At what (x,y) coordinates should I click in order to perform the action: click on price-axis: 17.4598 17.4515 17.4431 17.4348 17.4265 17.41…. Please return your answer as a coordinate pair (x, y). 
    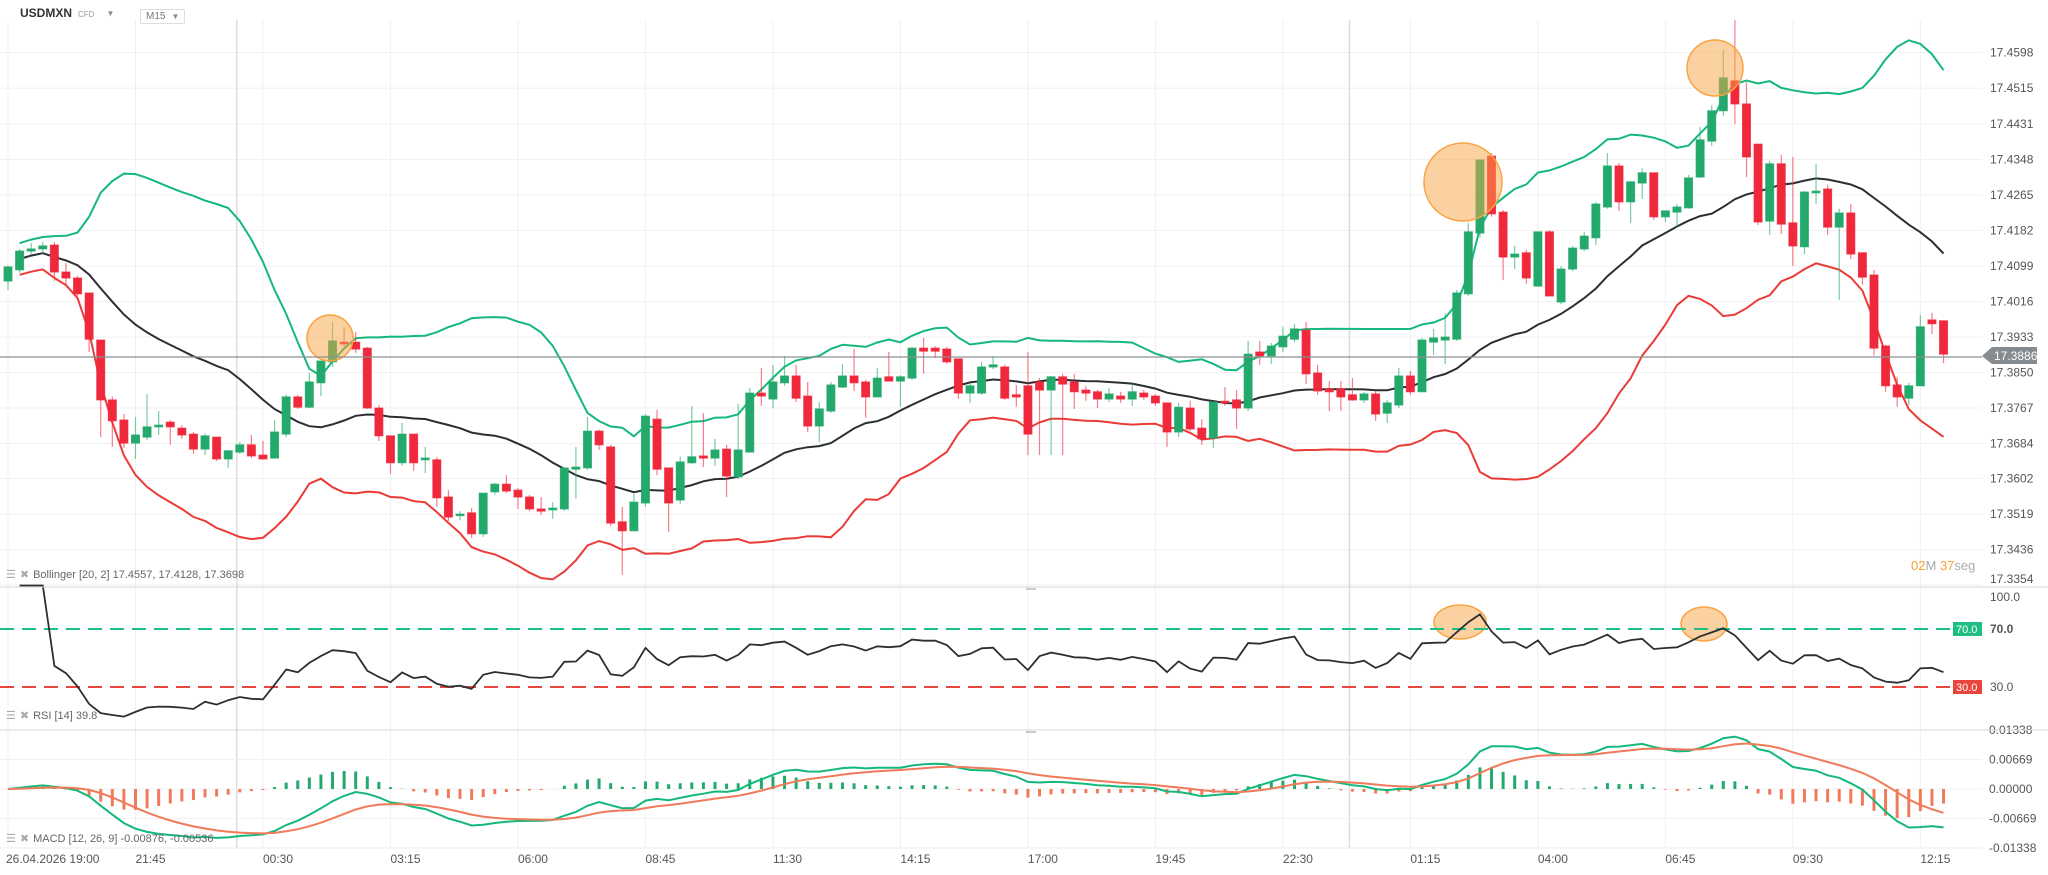
    Looking at the image, I should click on (2012, 316).